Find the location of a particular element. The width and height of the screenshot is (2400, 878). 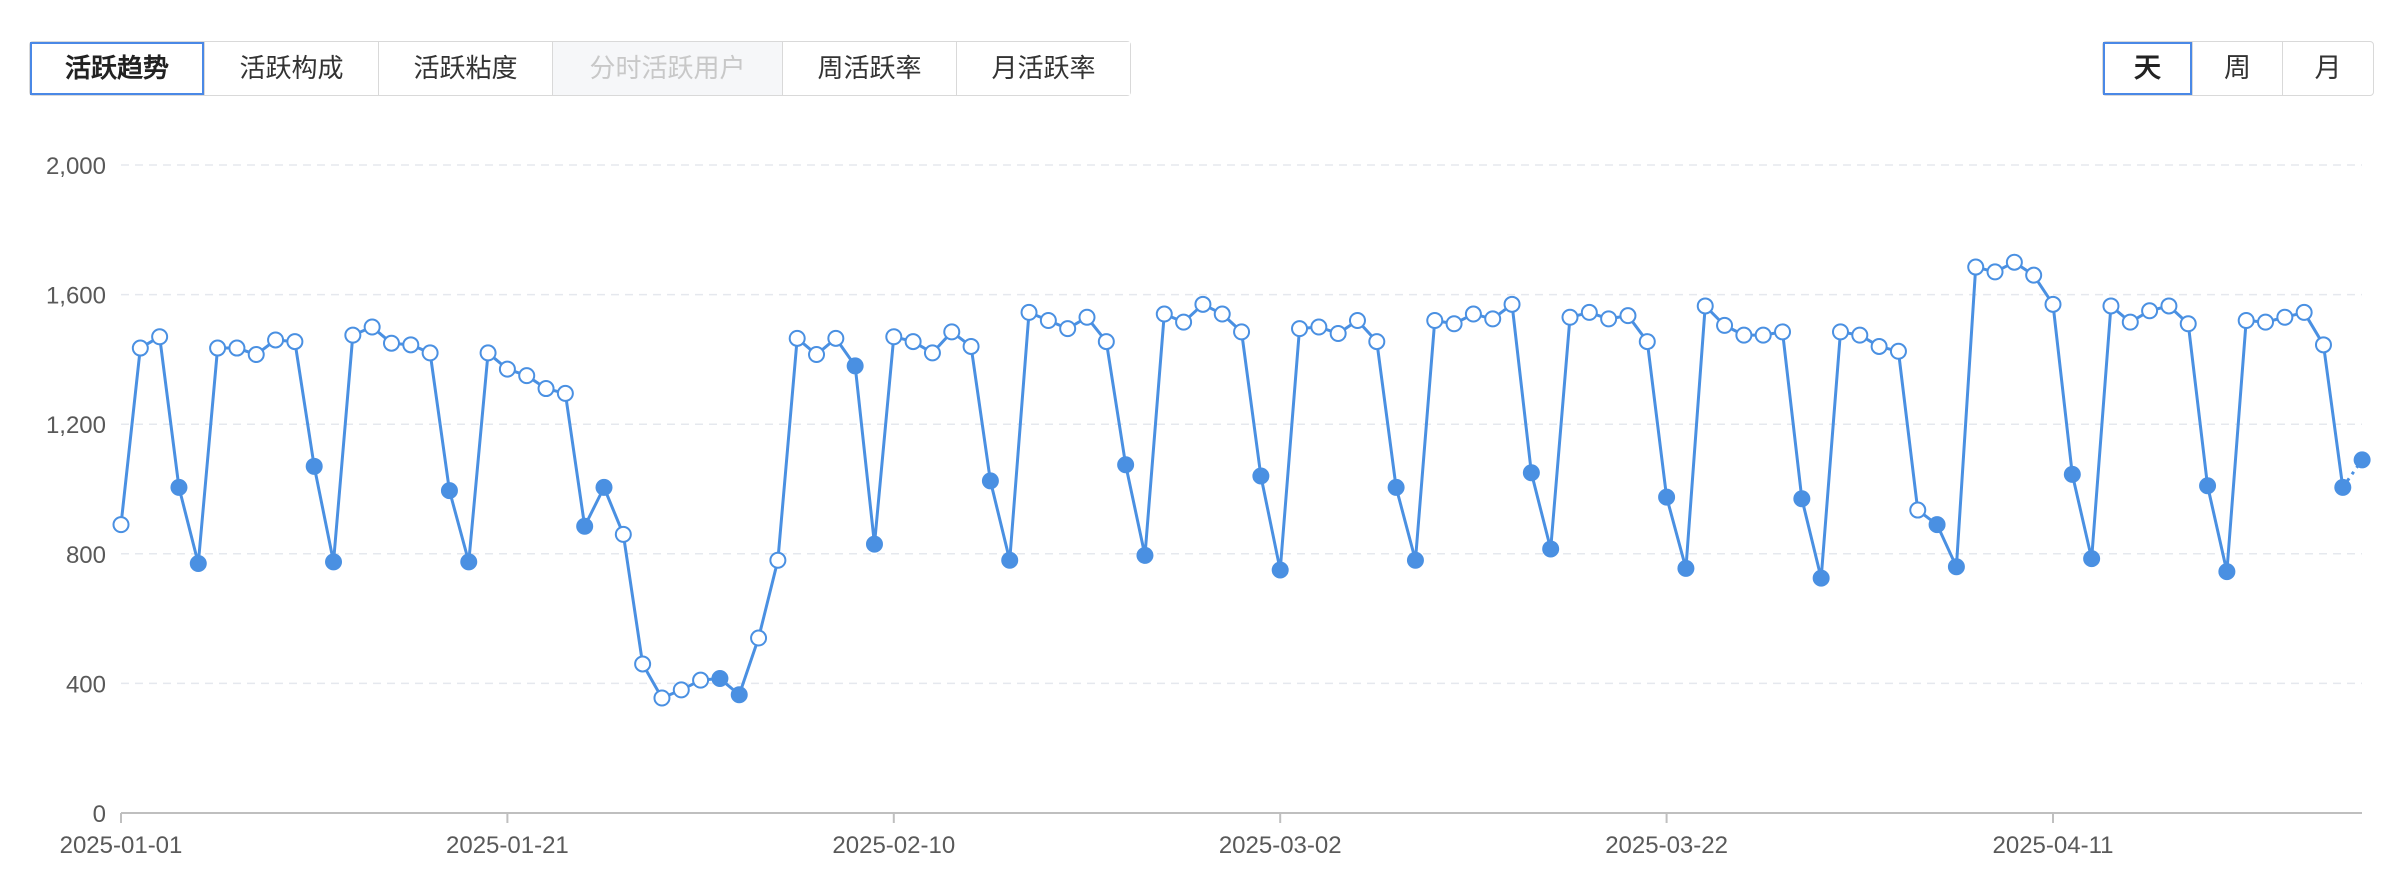

x-tick-label: 2025-02-10 is located at coordinates (893, 845).